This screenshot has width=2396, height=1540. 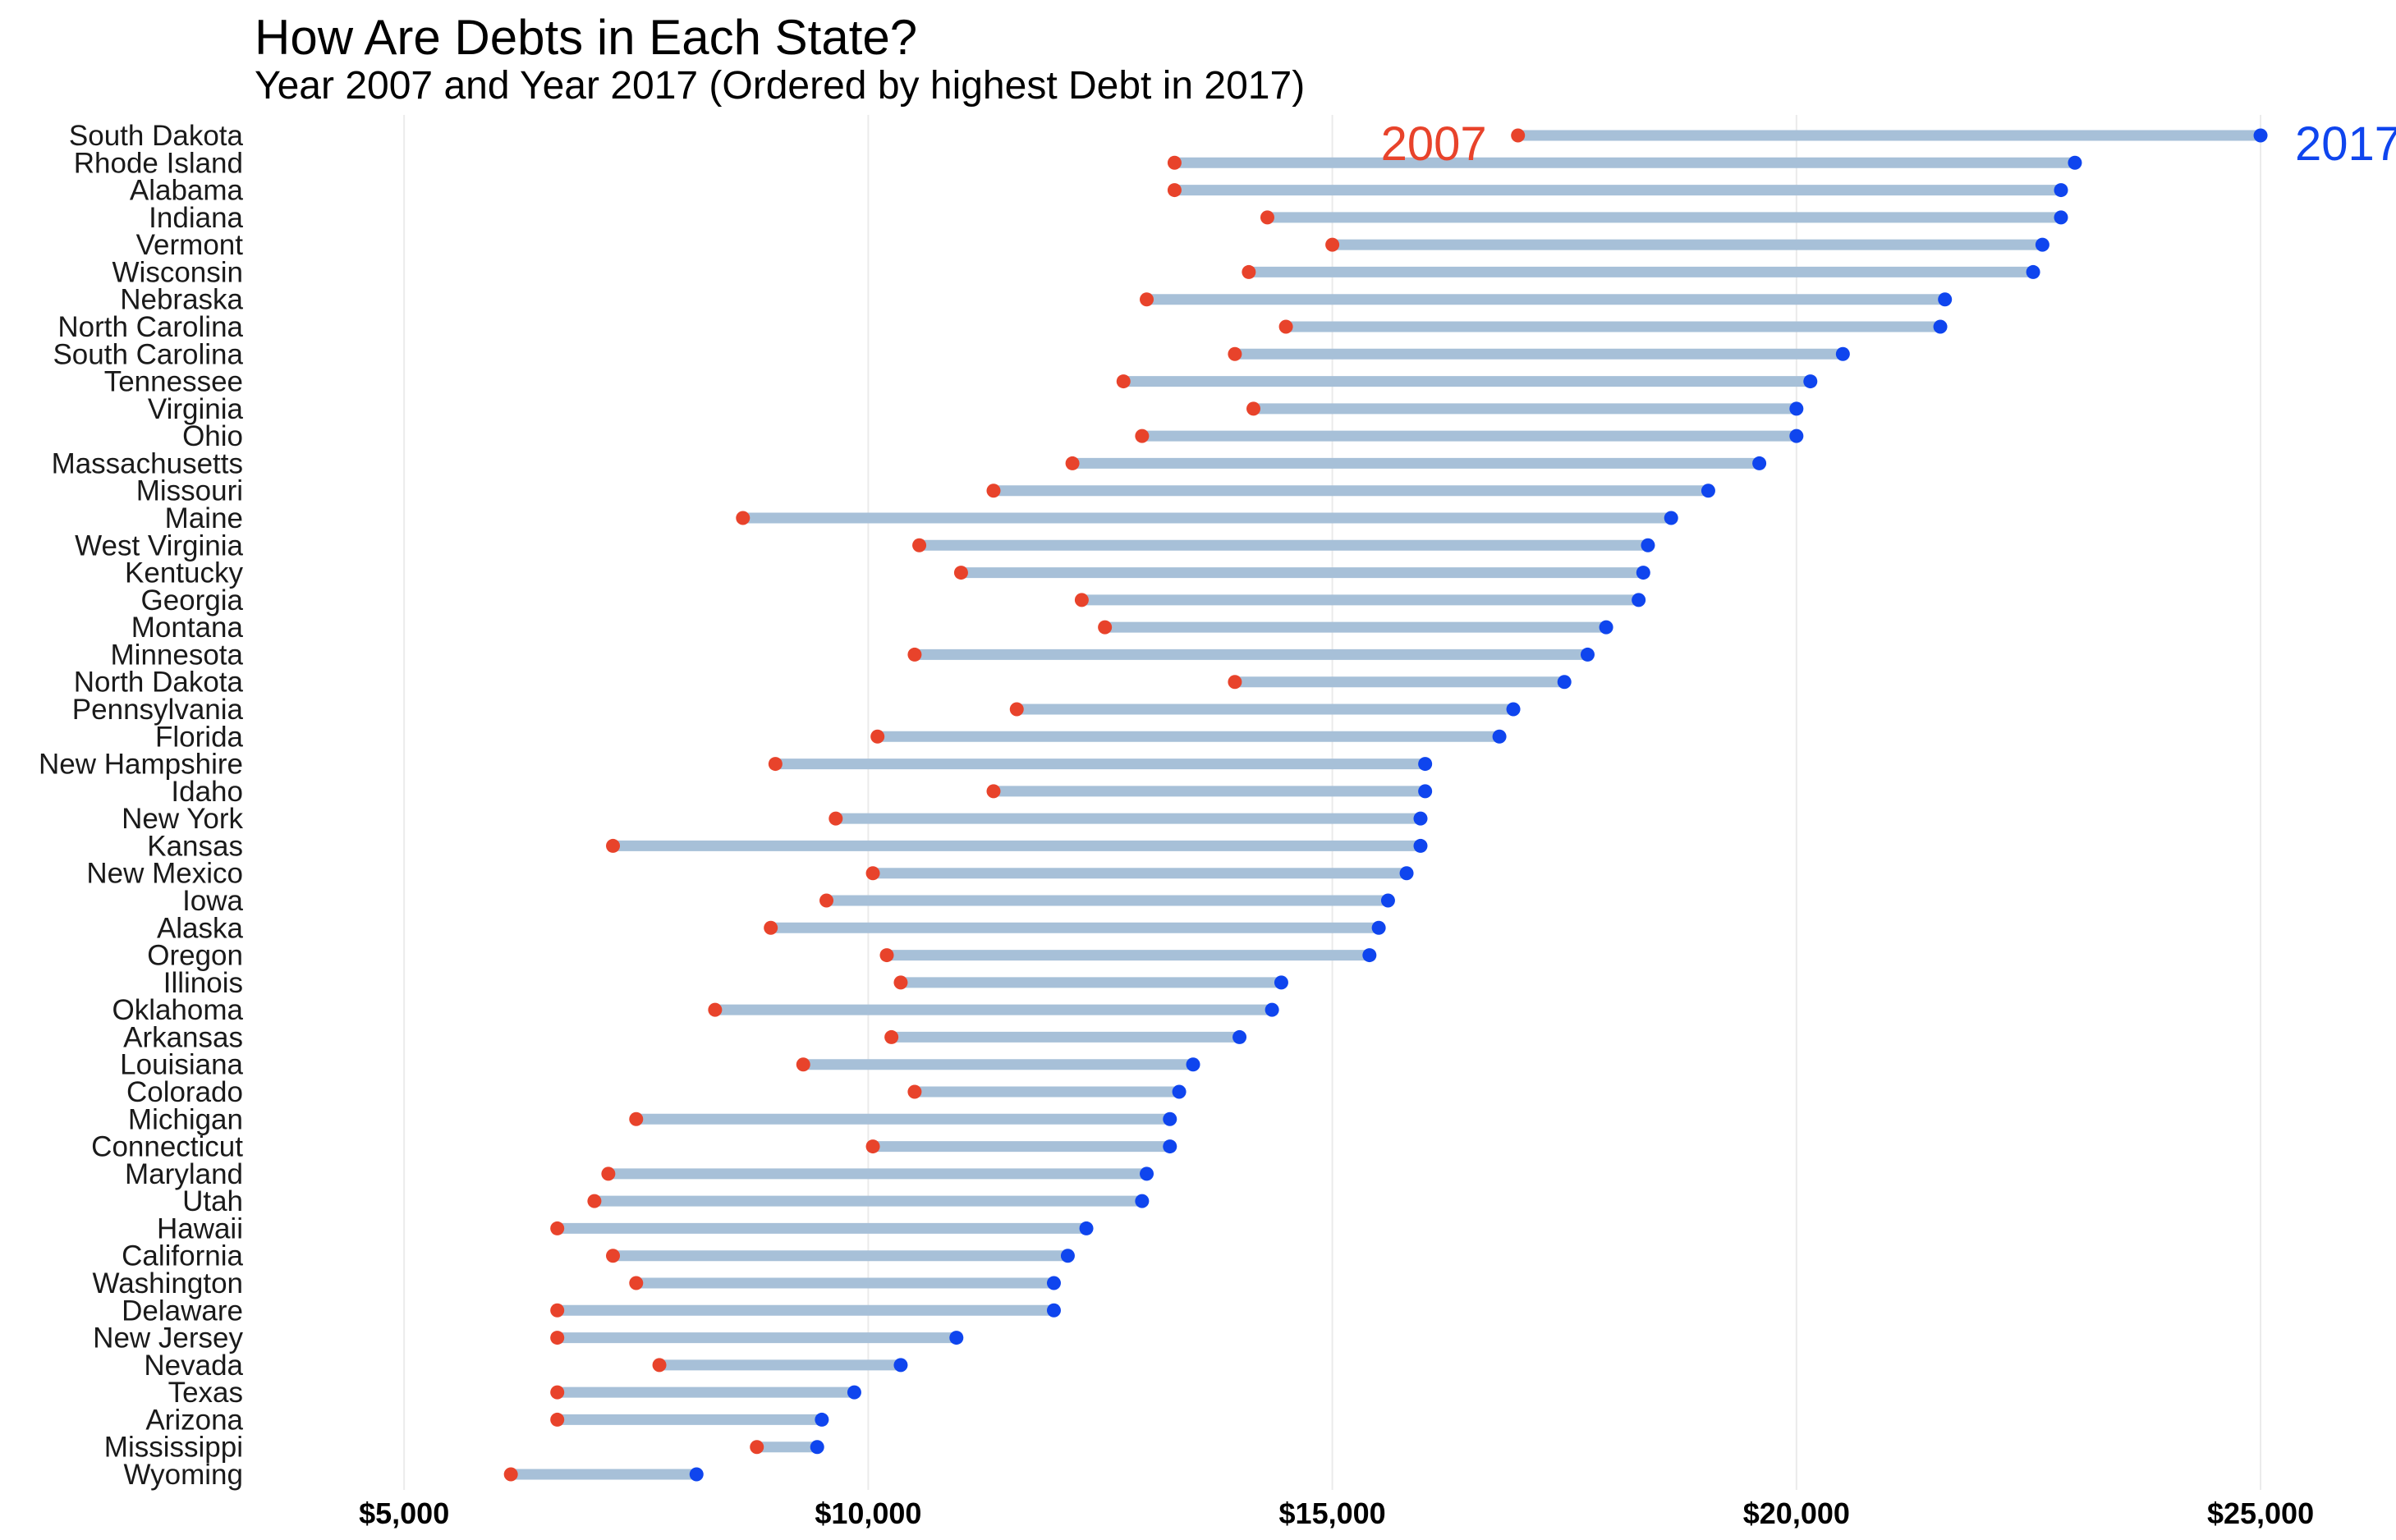 I want to click on state-label: Wyoming, so click(x=183, y=1475).